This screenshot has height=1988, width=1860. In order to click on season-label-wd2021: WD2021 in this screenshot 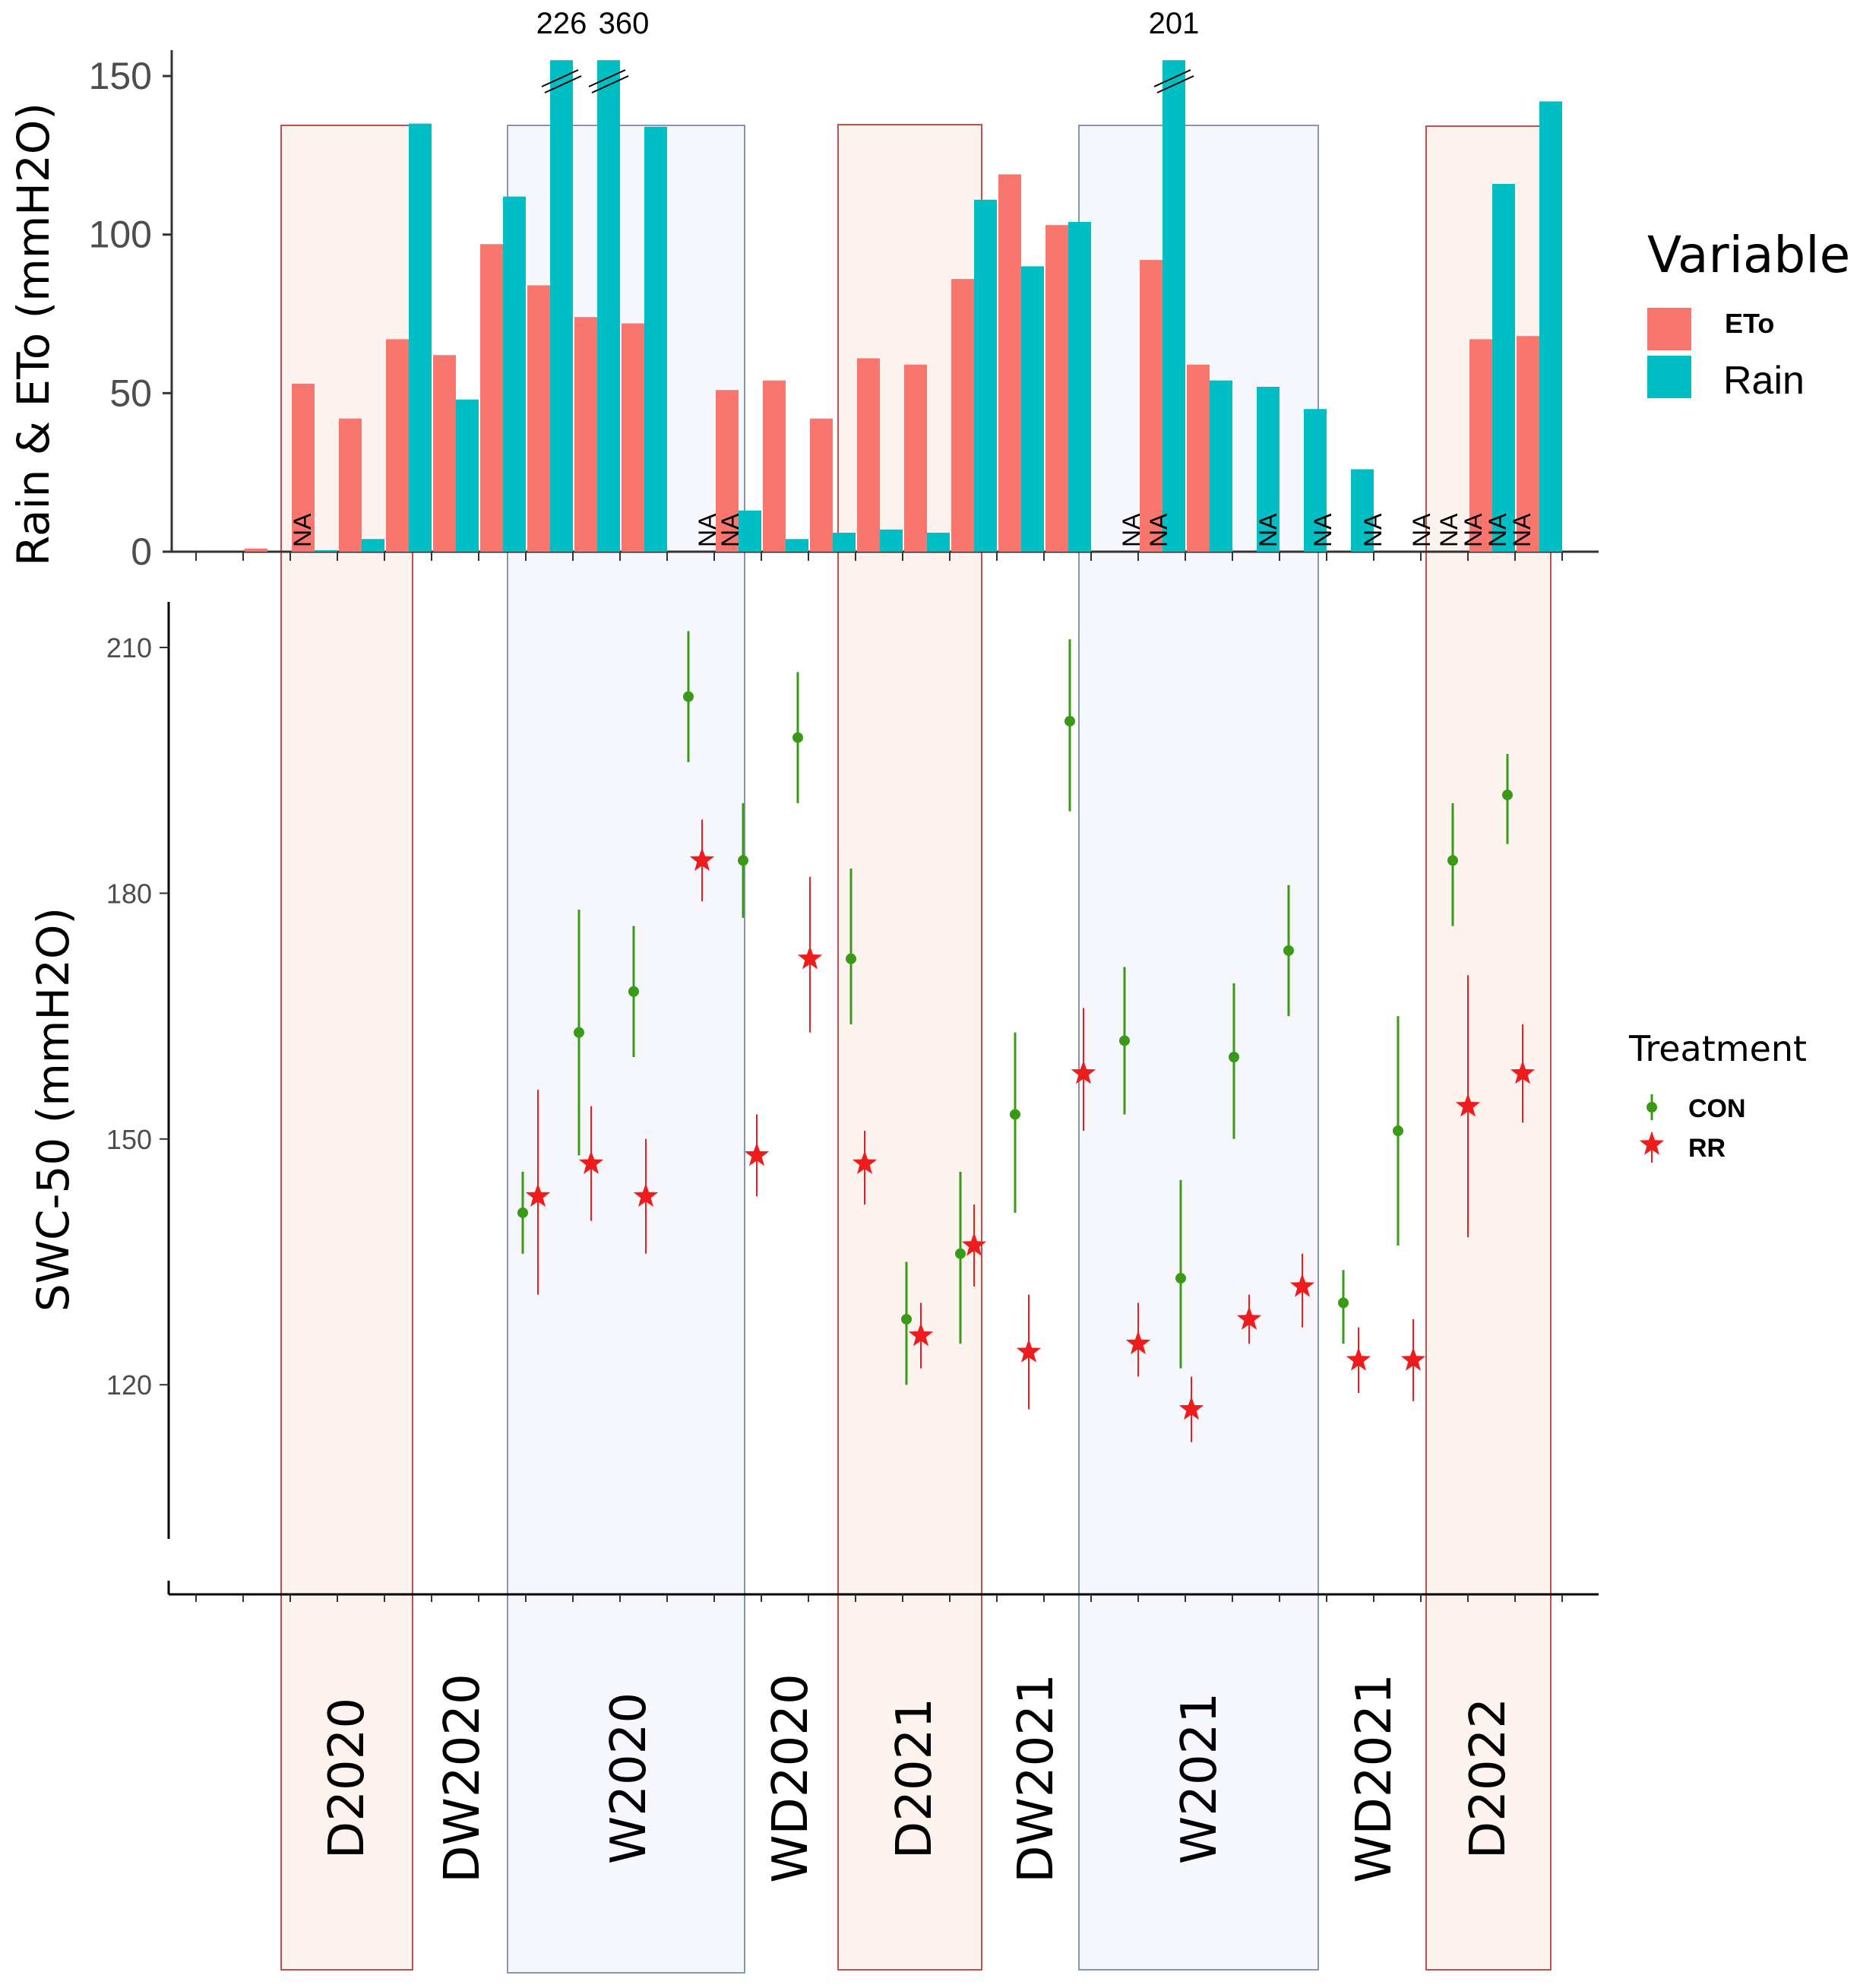, I will do `click(1374, 1777)`.